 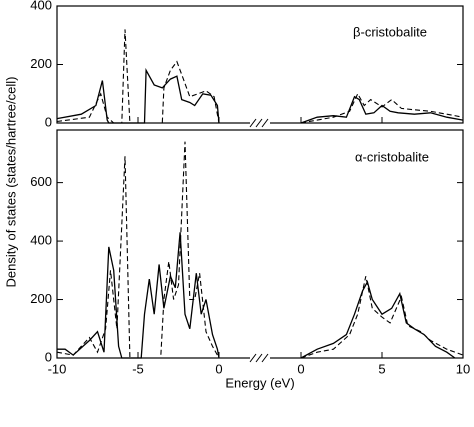 I want to click on y-axis-label: Density of states (states/hartree/cell), so click(x=10, y=182).